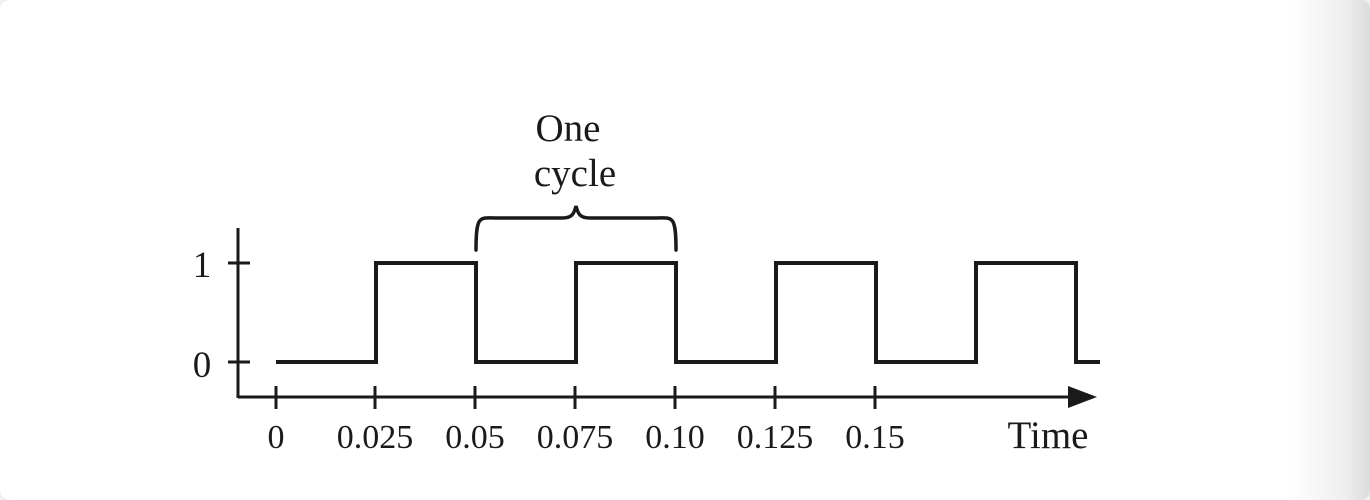 The width and height of the screenshot is (1370, 500). Describe the element at coordinates (1082, 397) in the screenshot. I see `x-axis-arrowhead` at that location.